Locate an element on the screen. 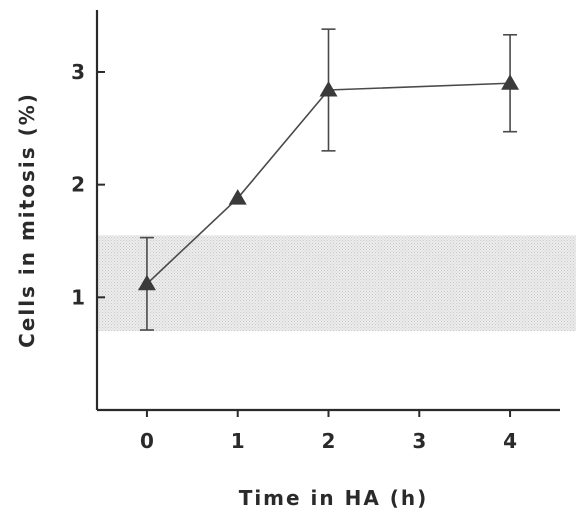 This screenshot has height=518, width=576. x-tick-label-3: 3 is located at coordinates (419, 441).